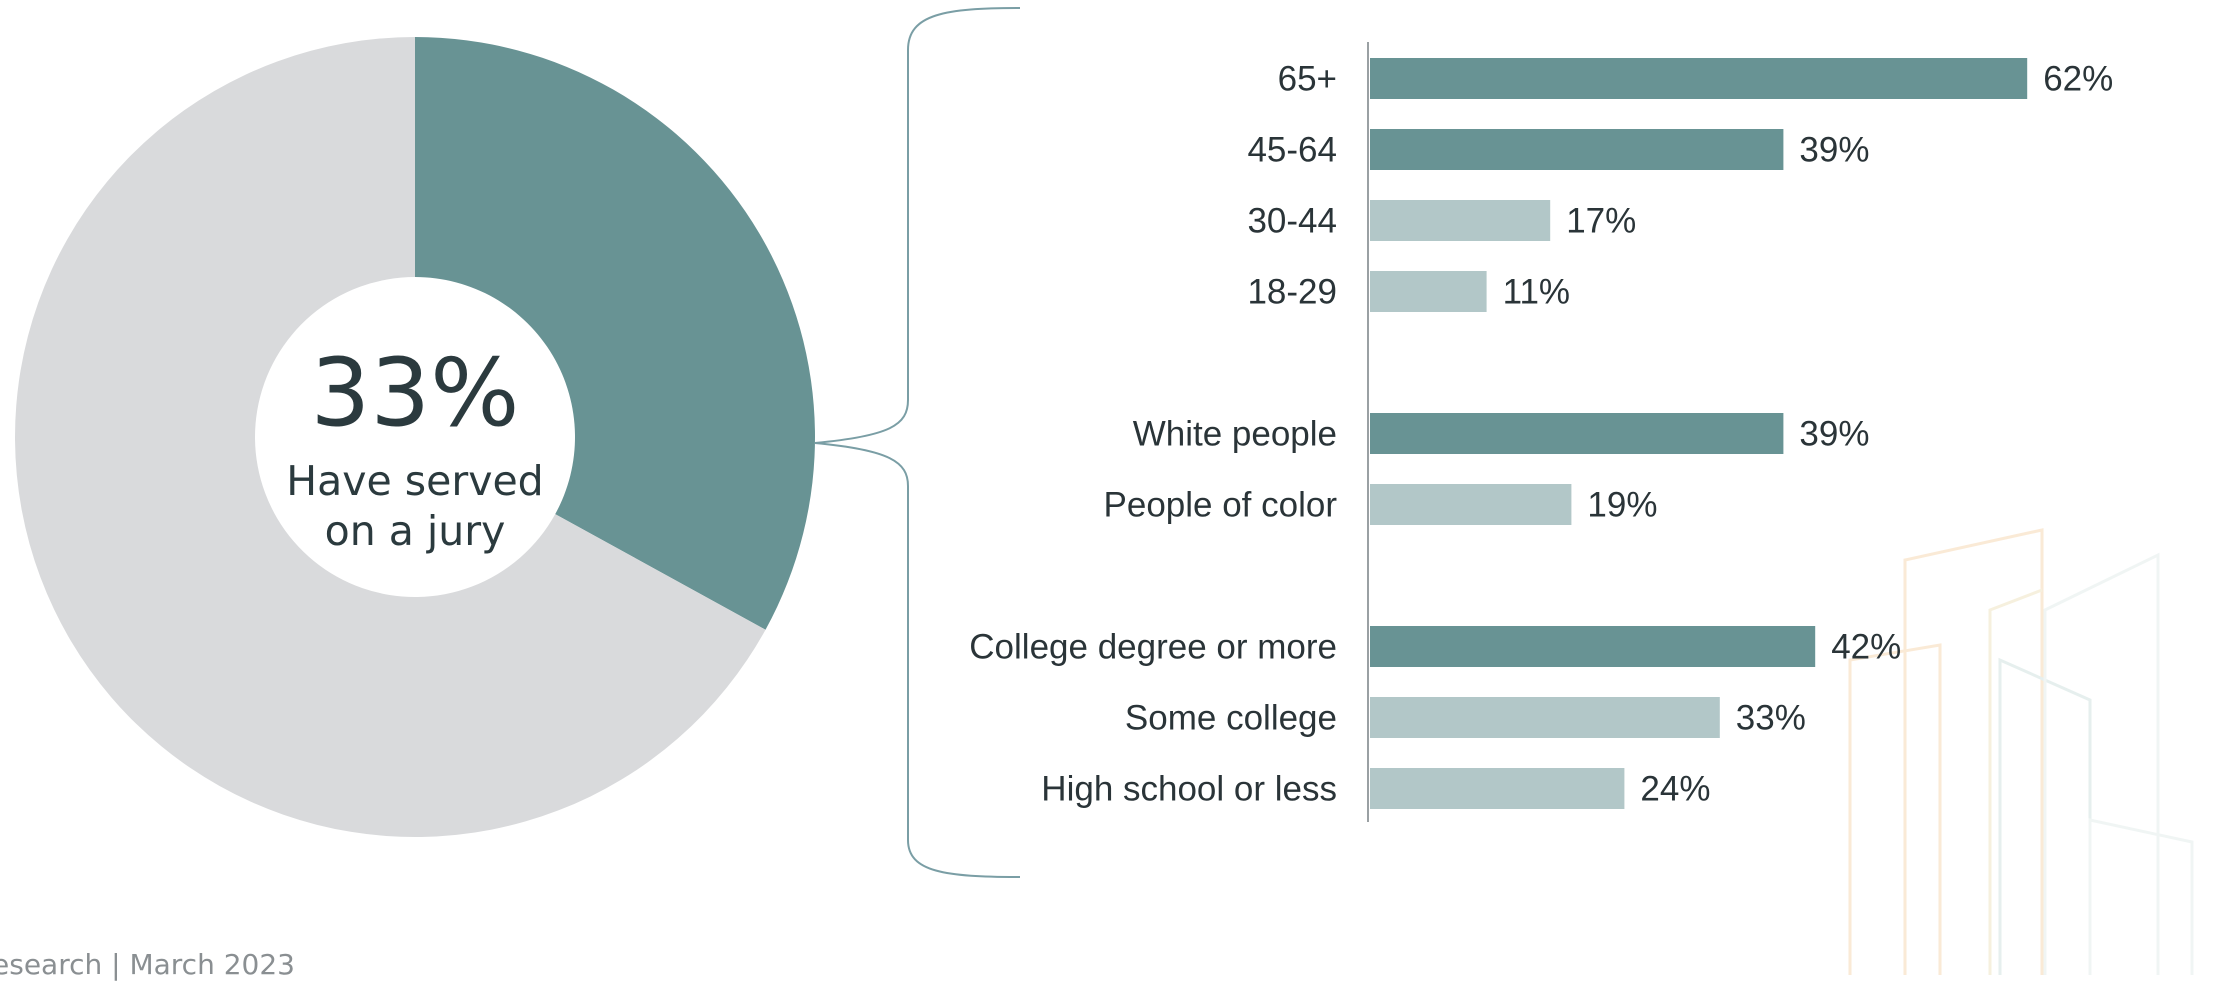  I want to click on bracket-connector, so click(917, 442).